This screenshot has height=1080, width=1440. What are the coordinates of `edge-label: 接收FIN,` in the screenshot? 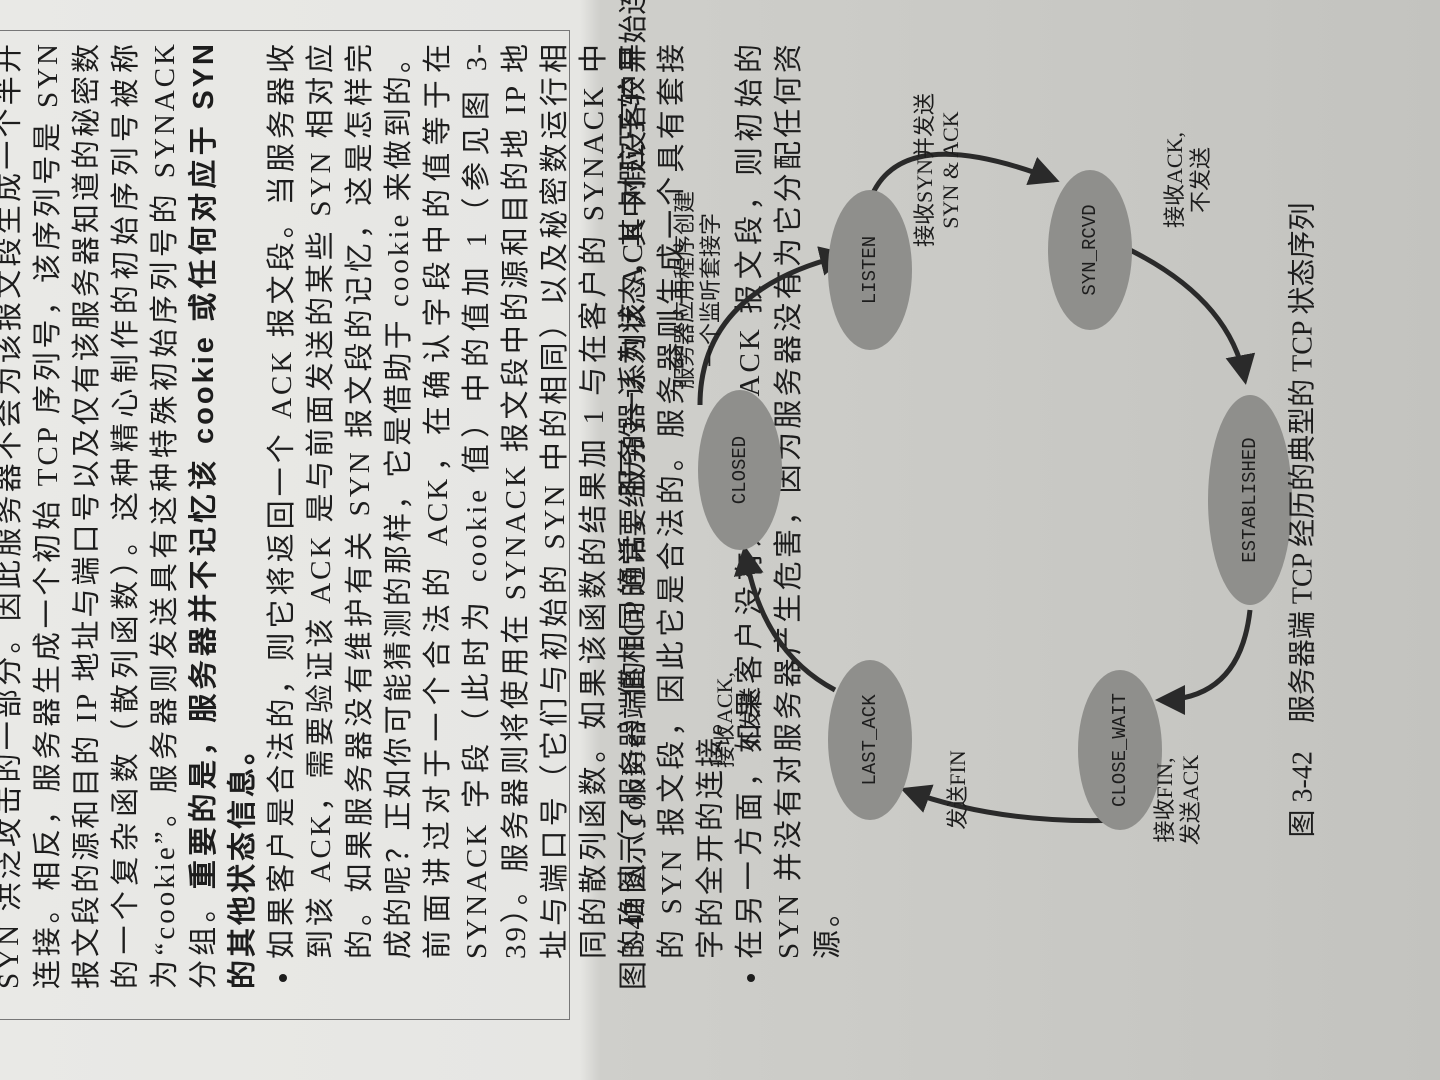 It's located at (1164, 800).